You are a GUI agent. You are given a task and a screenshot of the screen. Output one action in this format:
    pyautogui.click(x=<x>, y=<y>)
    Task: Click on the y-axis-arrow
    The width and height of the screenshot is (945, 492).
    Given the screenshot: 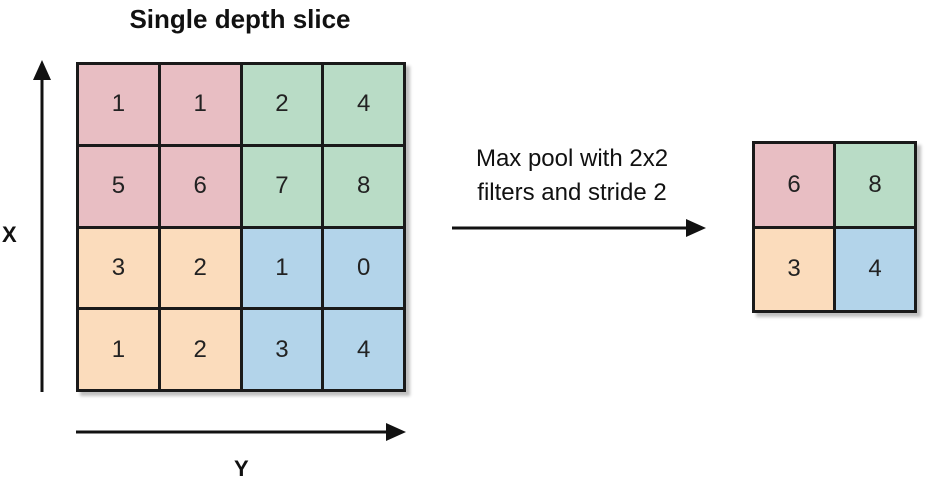 What is the action you would take?
    pyautogui.click(x=241, y=432)
    